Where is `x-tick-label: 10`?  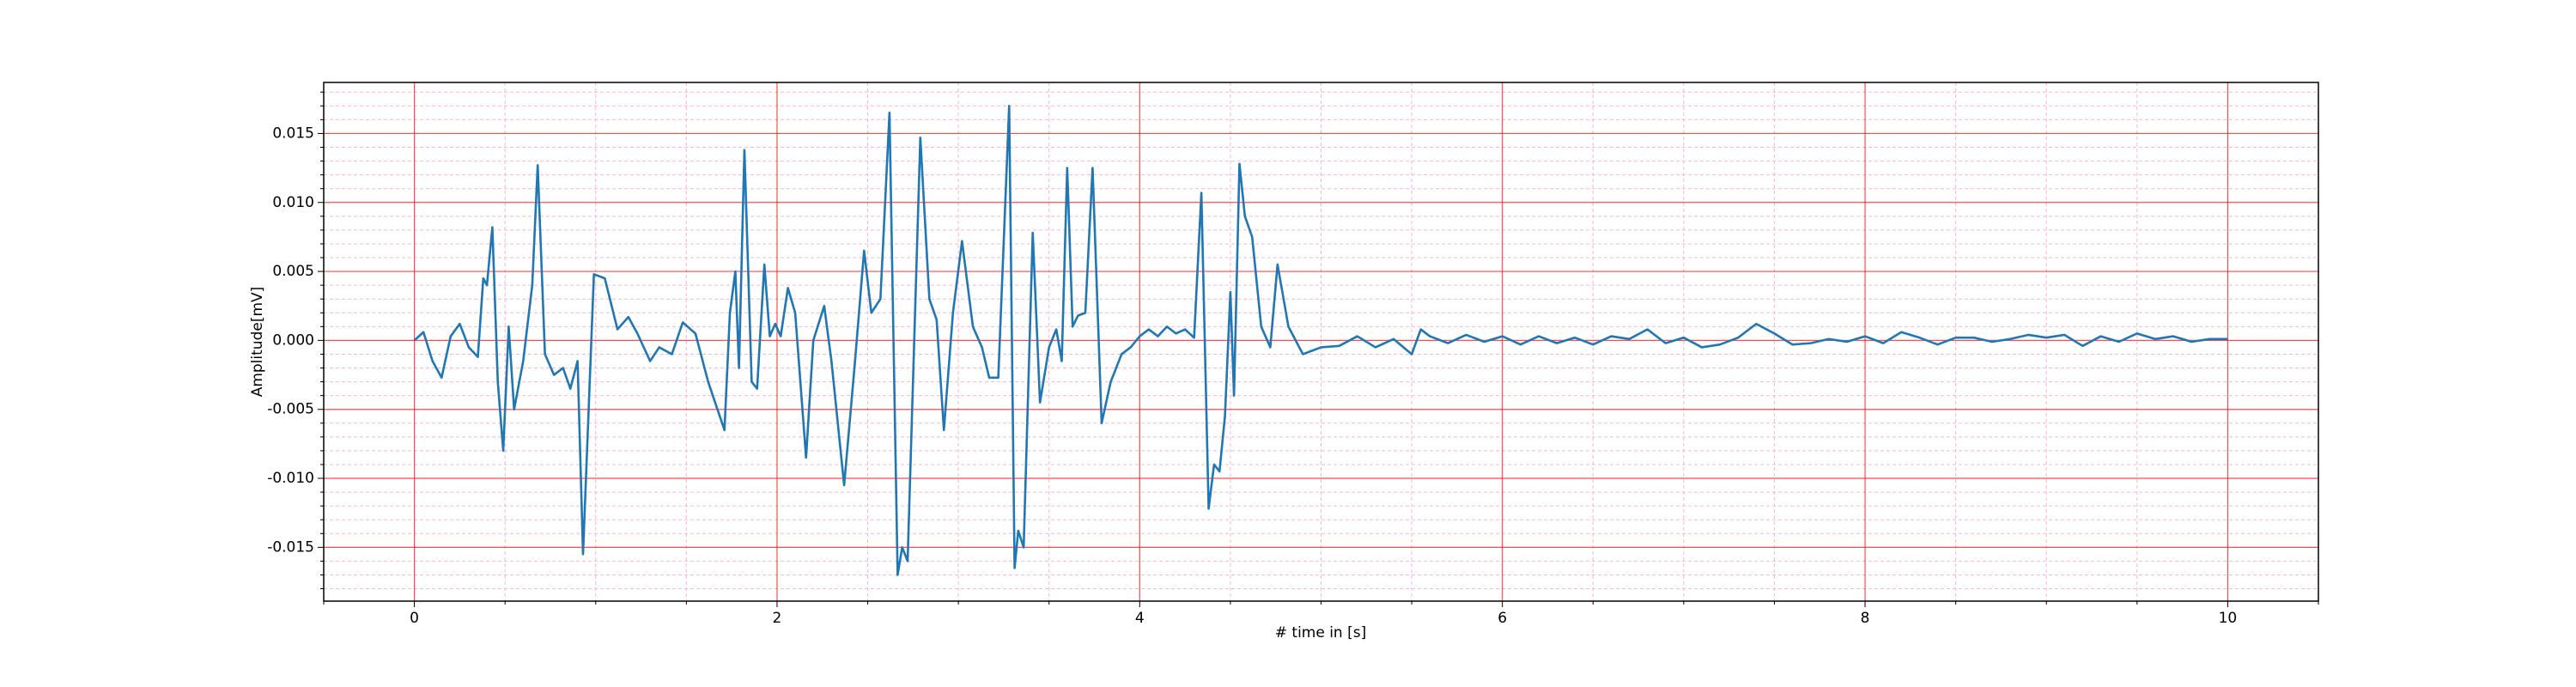
x-tick-label: 10 is located at coordinates (2229, 618).